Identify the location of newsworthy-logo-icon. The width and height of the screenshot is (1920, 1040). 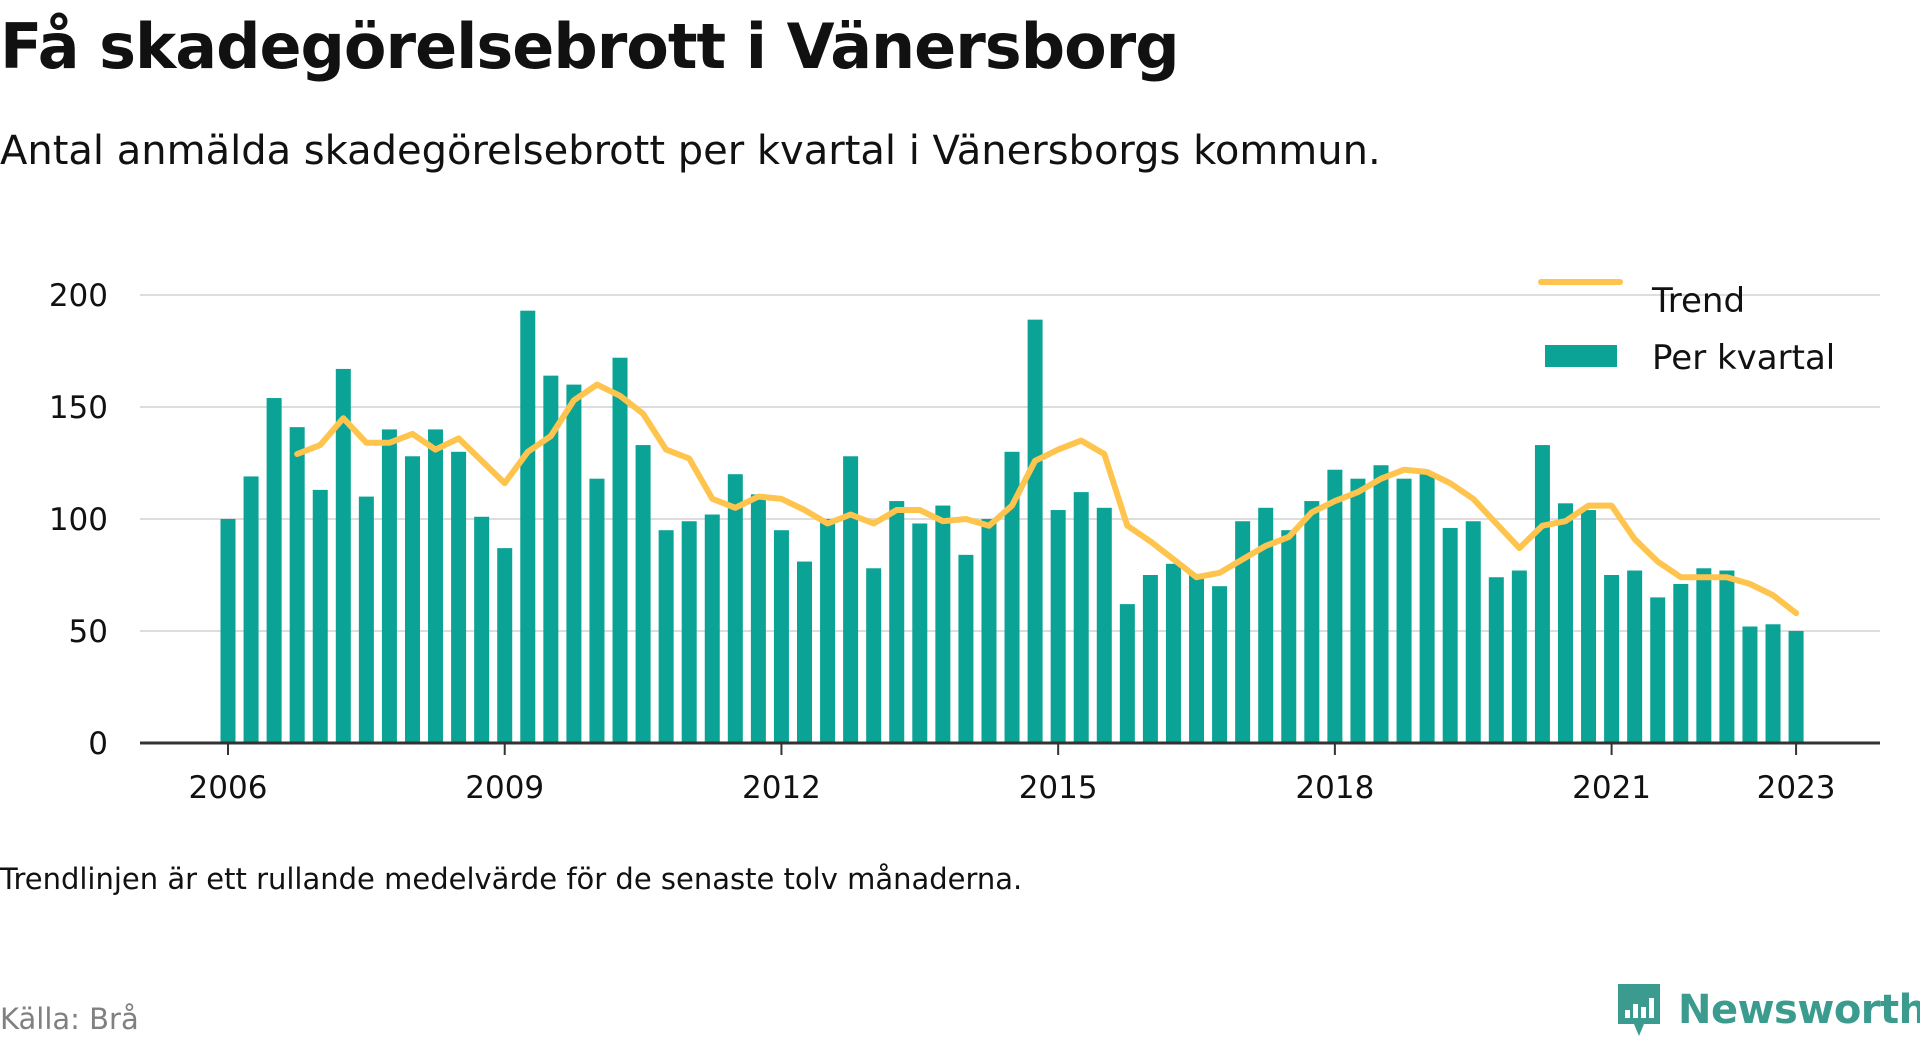
(1639, 1010).